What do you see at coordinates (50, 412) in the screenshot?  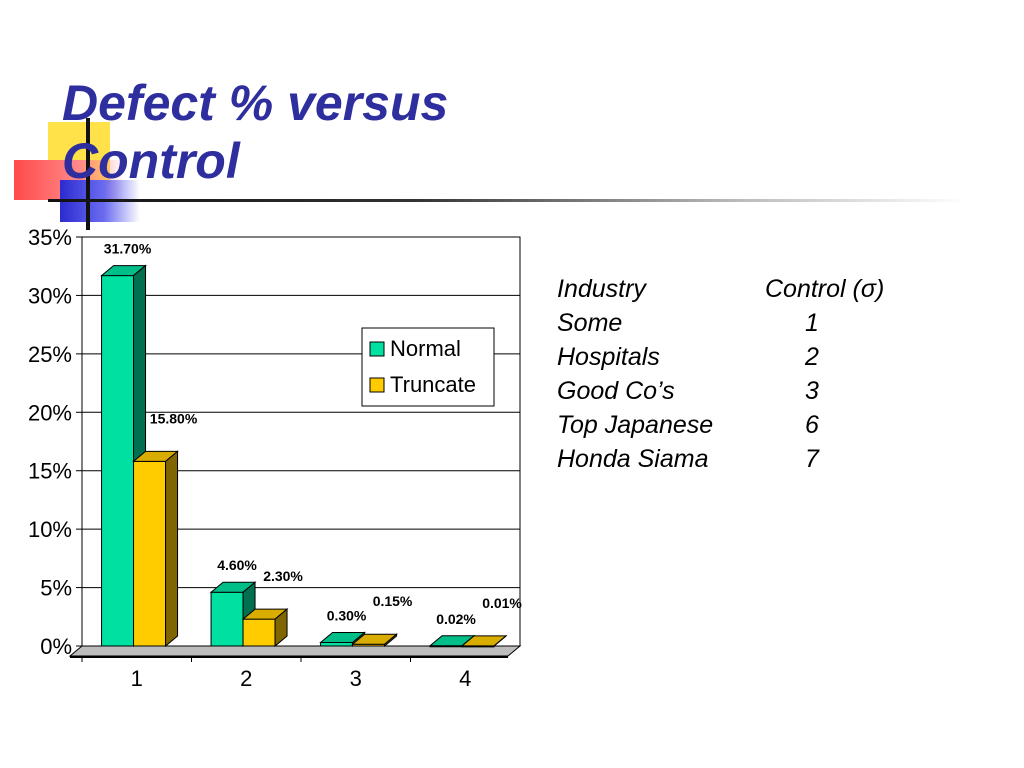 I see `y-tick-label: 20%` at bounding box center [50, 412].